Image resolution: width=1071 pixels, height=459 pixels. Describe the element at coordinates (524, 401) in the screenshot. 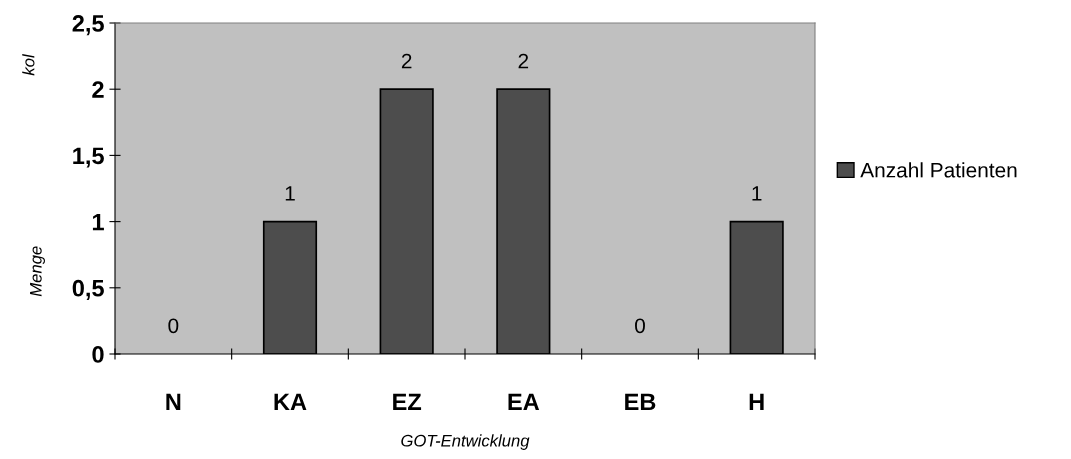

I see `x-tick-label: EA` at that location.